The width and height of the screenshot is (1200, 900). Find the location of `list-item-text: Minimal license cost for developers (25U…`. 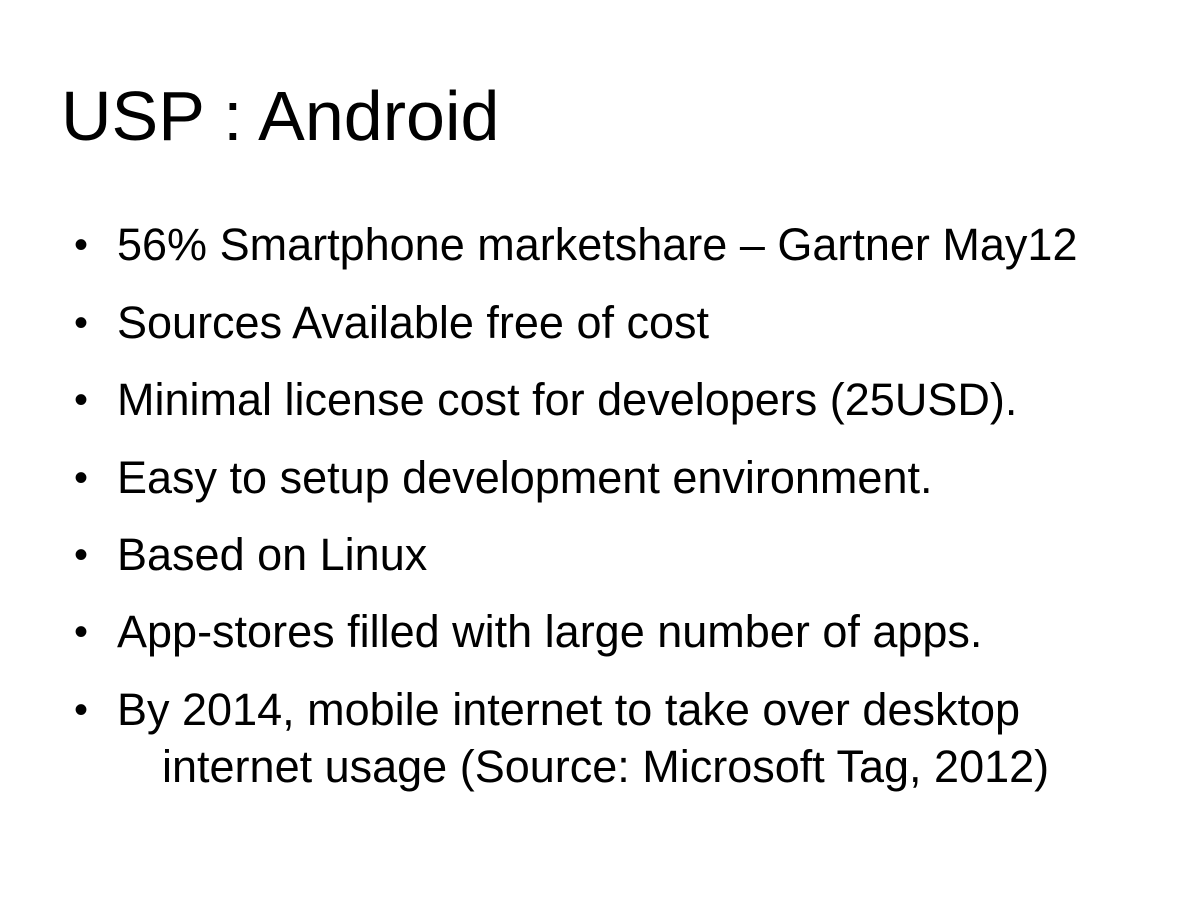

list-item-text: Minimal license cost for developers (25U… is located at coordinates (567, 399).